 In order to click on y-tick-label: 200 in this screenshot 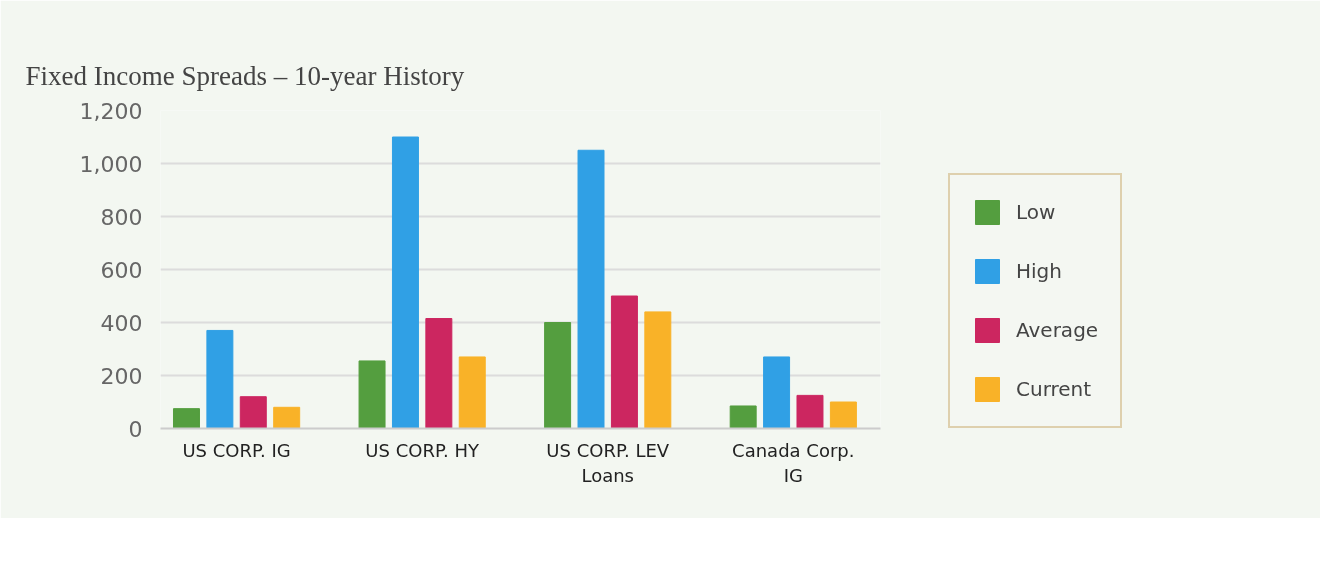, I will do `click(121, 376)`.